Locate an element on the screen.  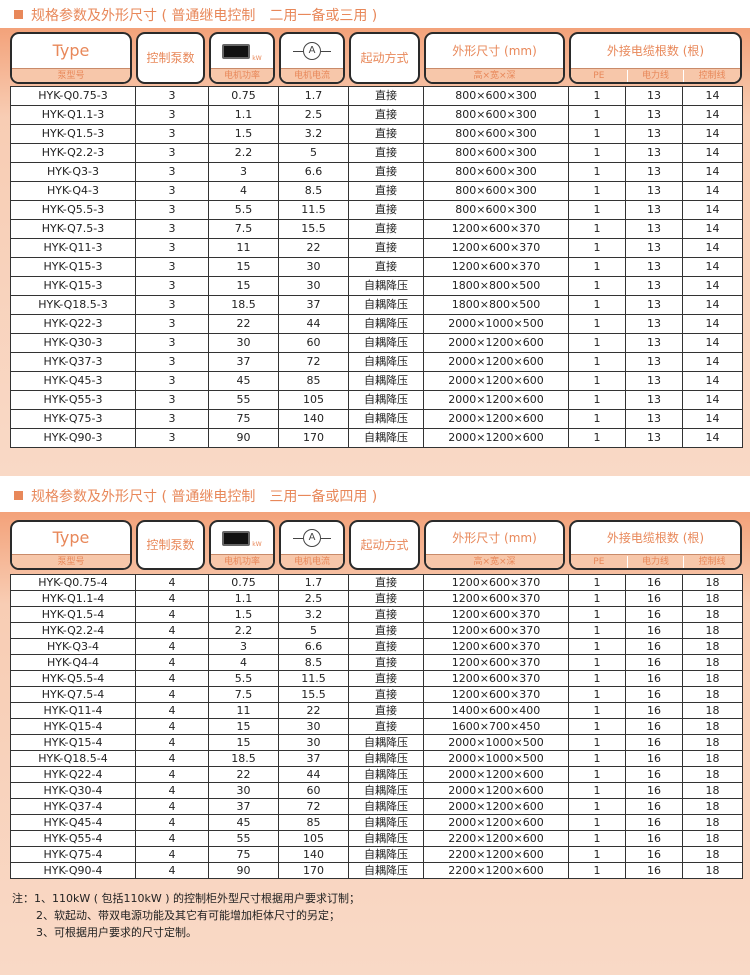
cell-power: 4 is located at coordinates (243, 191).